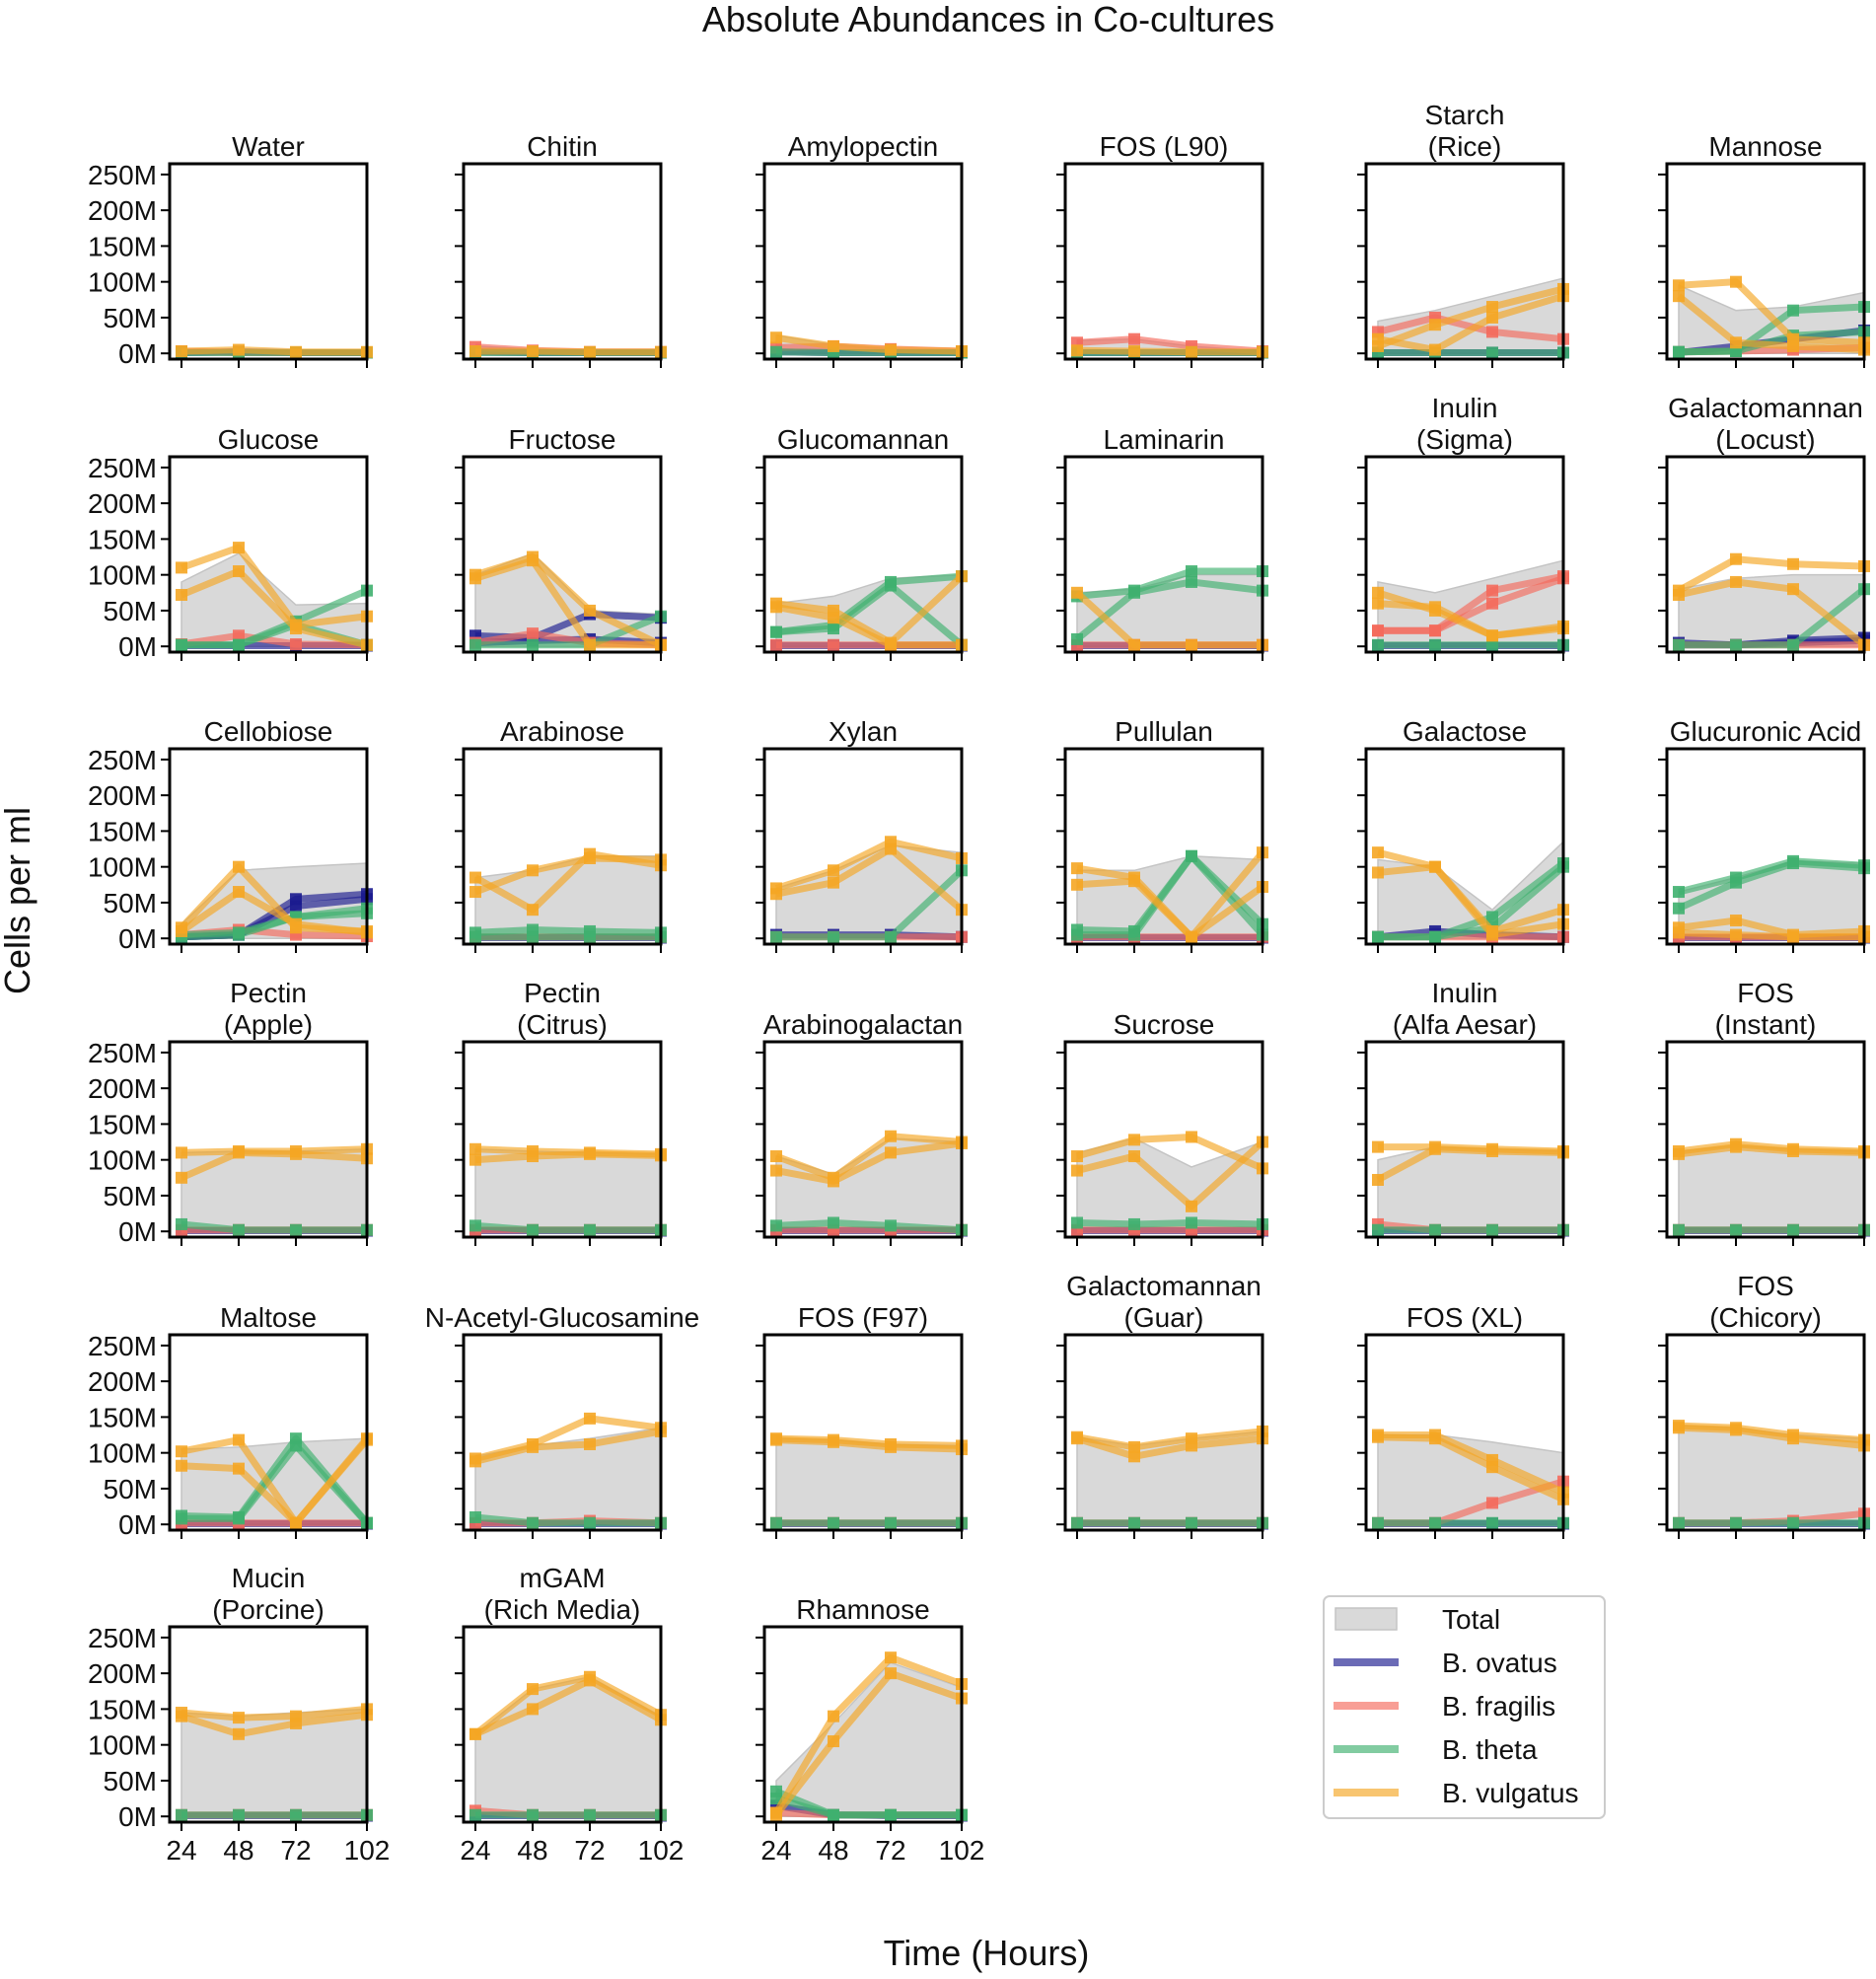 The height and width of the screenshot is (1979, 1876). What do you see at coordinates (1510, 1793) in the screenshot?
I see `legend-label-vulgatus: B. vulgatus` at bounding box center [1510, 1793].